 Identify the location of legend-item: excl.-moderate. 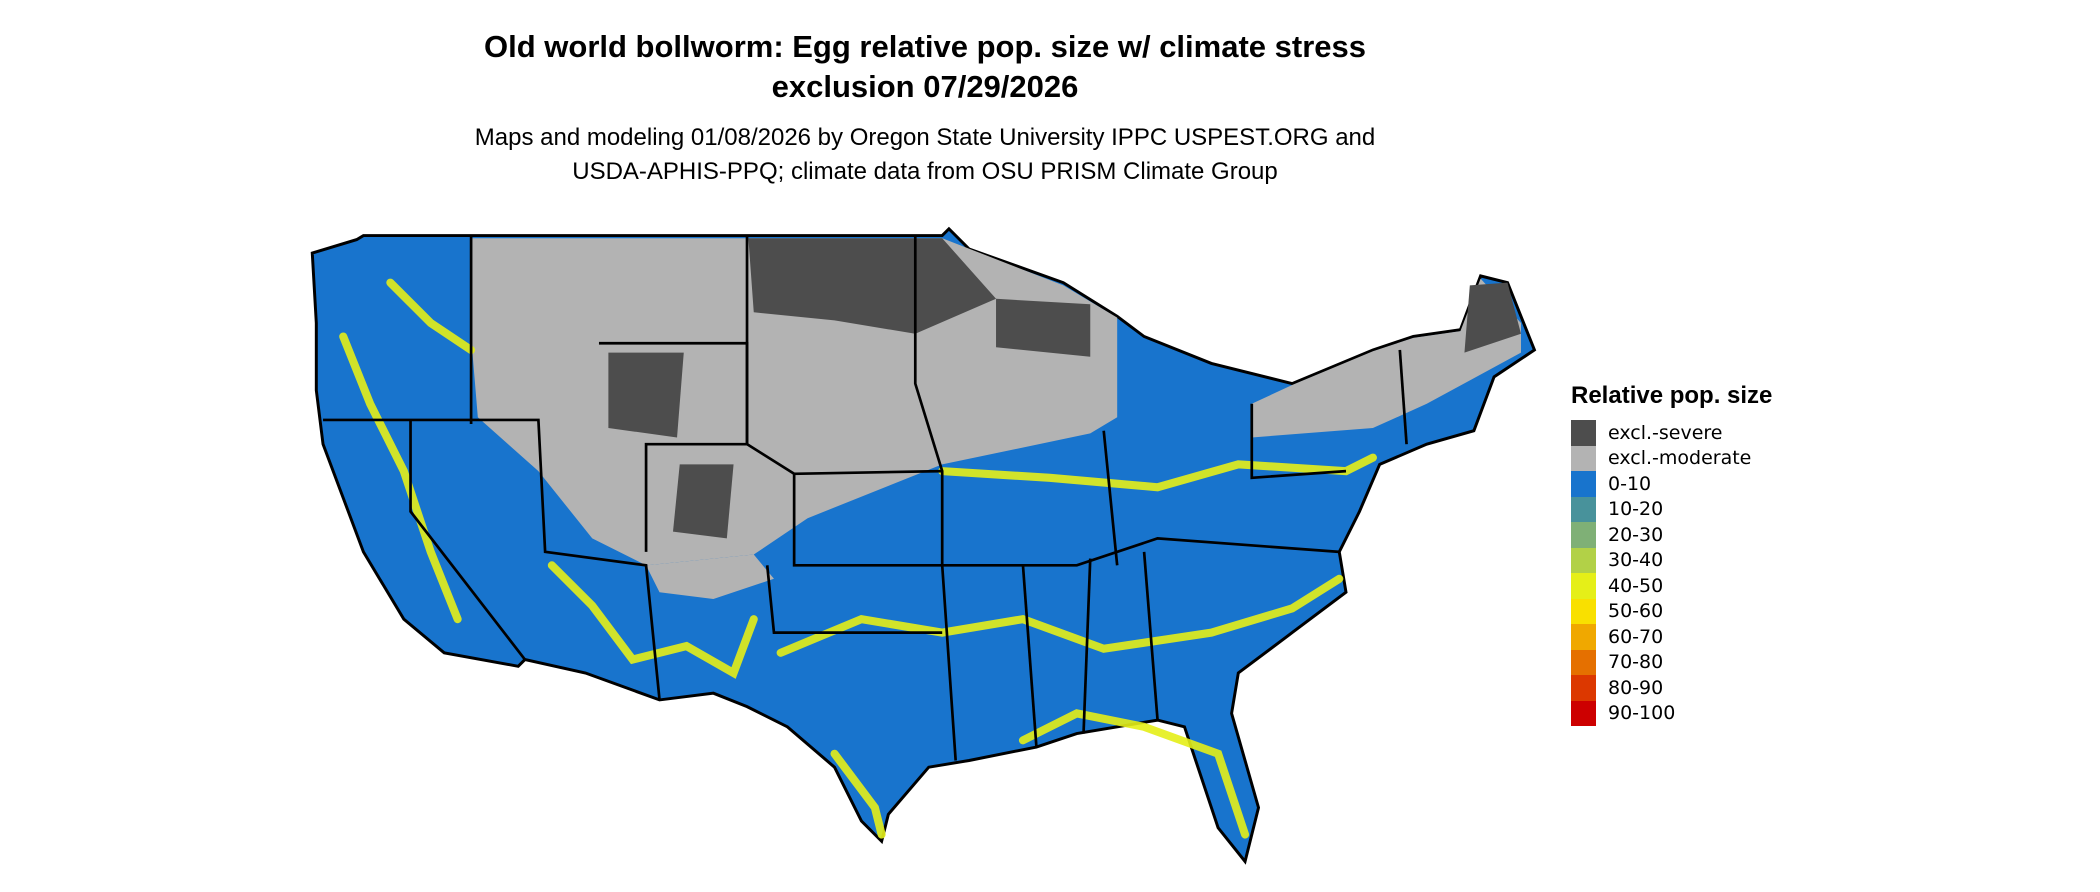
(1671, 458).